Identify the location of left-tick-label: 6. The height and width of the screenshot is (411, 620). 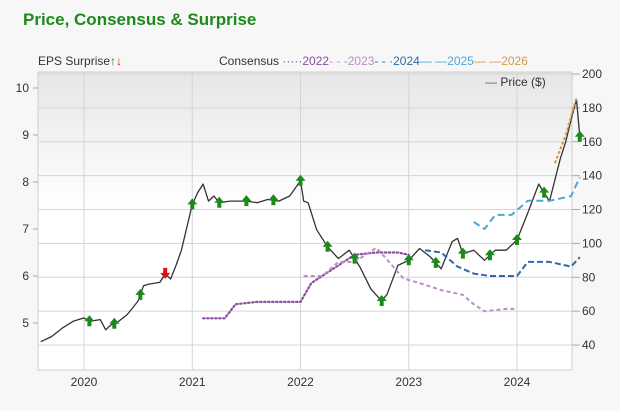
(25, 276).